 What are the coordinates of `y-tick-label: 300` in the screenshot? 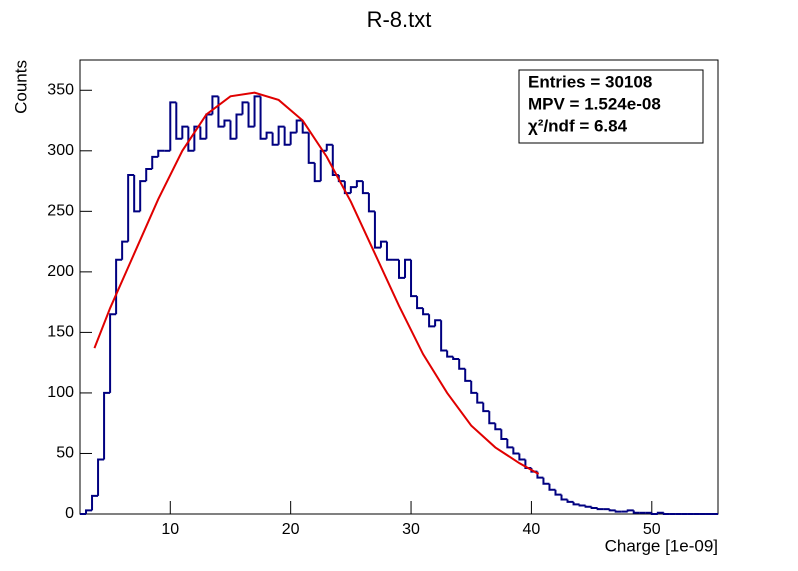 It's located at (60, 150).